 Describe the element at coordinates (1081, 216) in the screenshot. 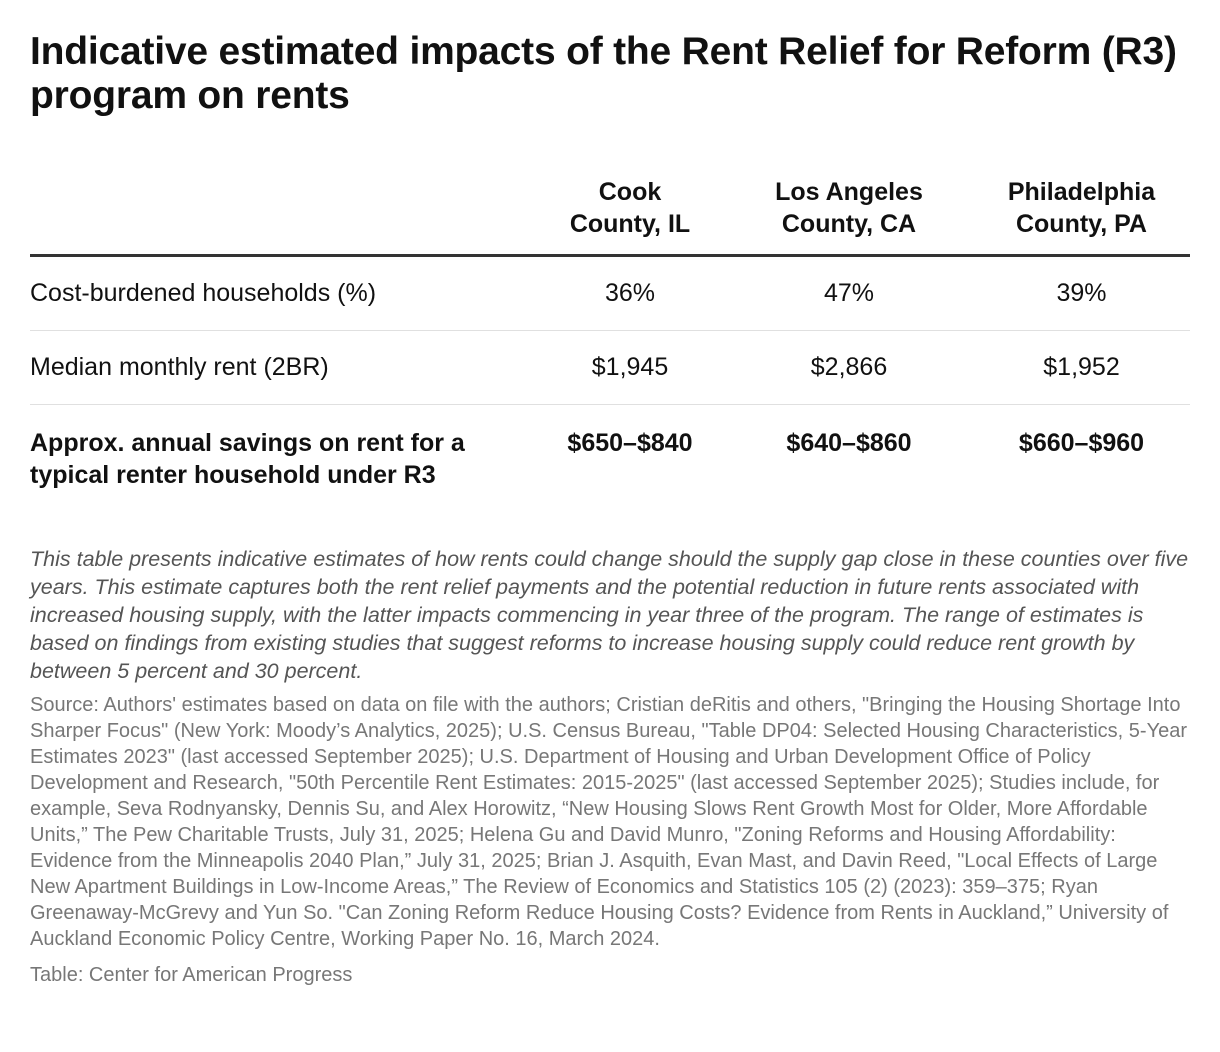

I see `header-philadelphia-county: Philadelphia County, PA` at that location.